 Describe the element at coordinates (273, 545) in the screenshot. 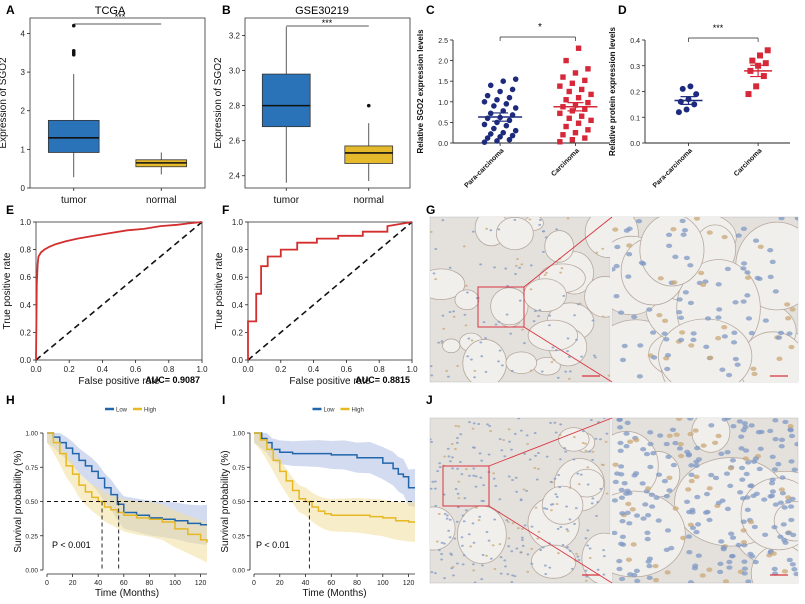

I see `panel-i-pvalue: P < 0.01` at that location.